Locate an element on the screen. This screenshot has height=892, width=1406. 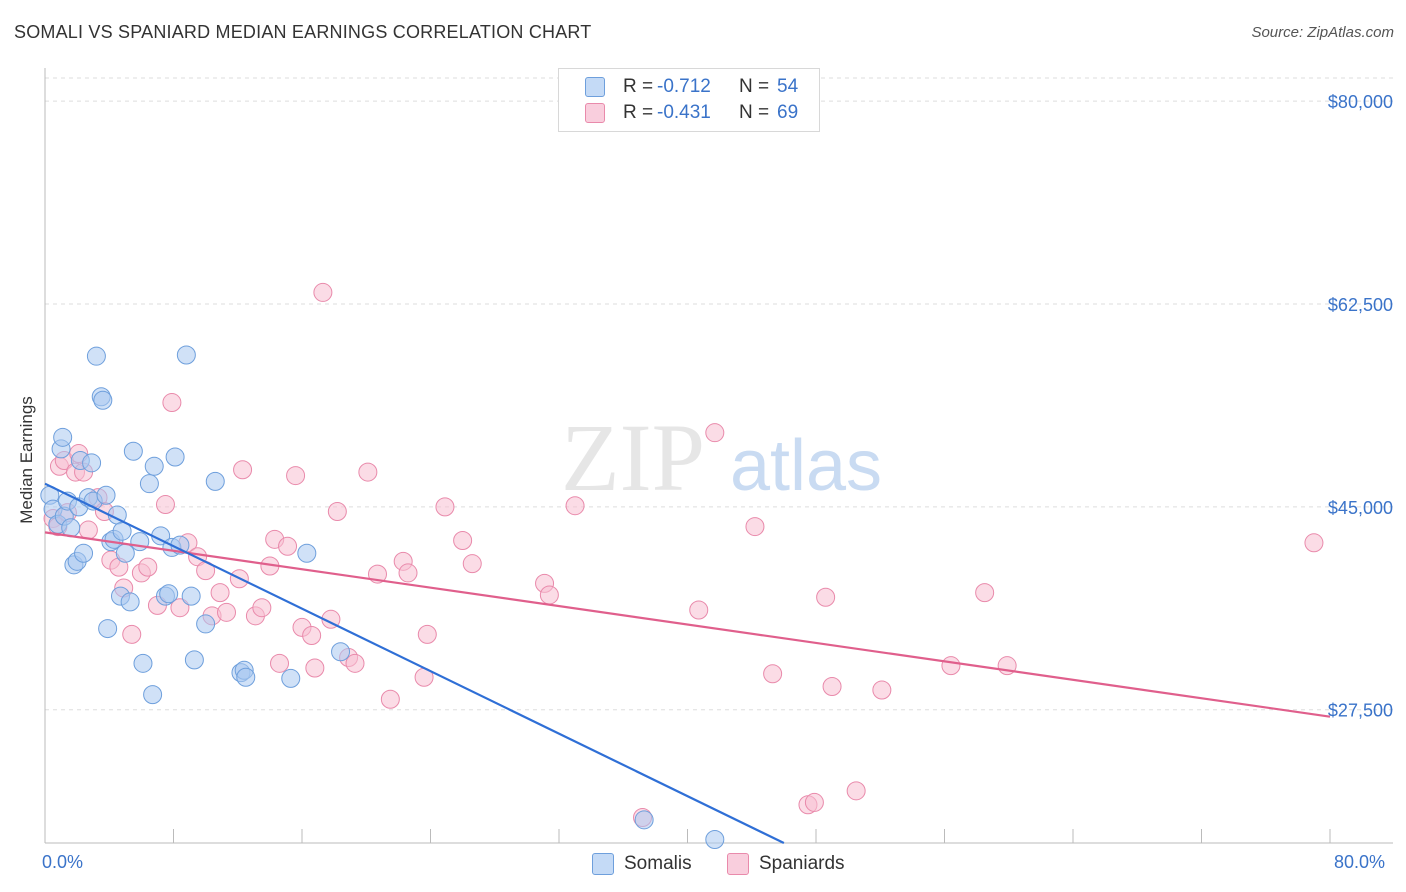
n-value: 54 is located at coordinates (788, 86).